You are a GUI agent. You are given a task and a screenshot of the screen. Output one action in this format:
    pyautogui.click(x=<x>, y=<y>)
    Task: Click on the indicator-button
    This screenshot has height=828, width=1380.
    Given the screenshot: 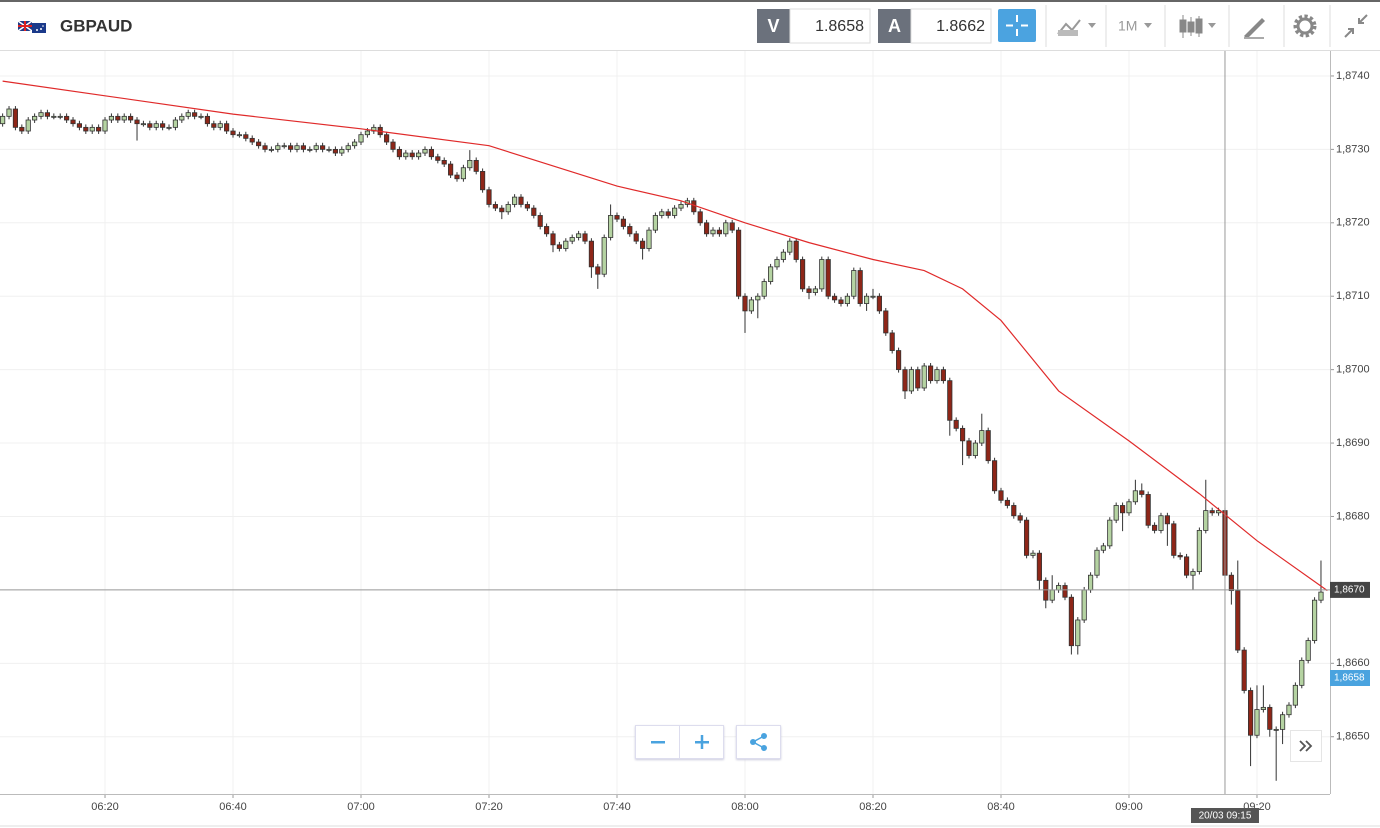 What is the action you would take?
    pyautogui.click(x=1076, y=27)
    